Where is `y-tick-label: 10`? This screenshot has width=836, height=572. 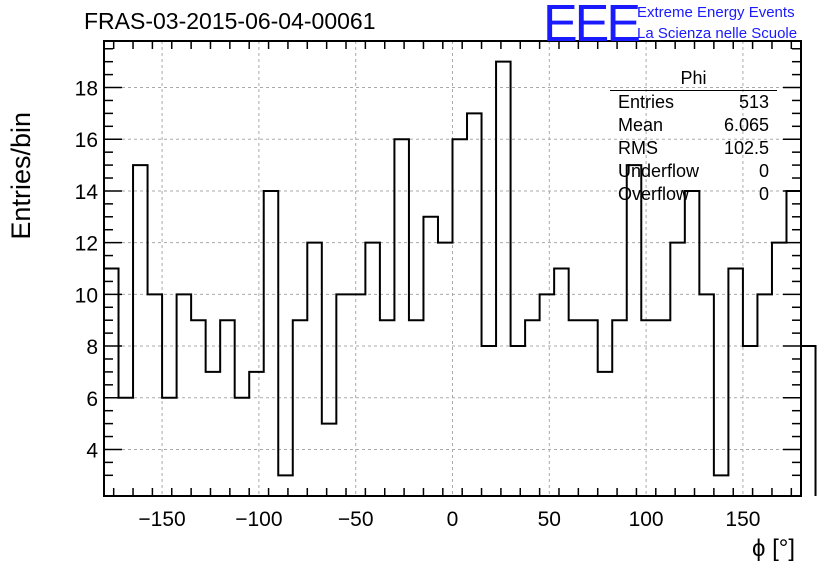
y-tick-label: 10 is located at coordinates (86, 295).